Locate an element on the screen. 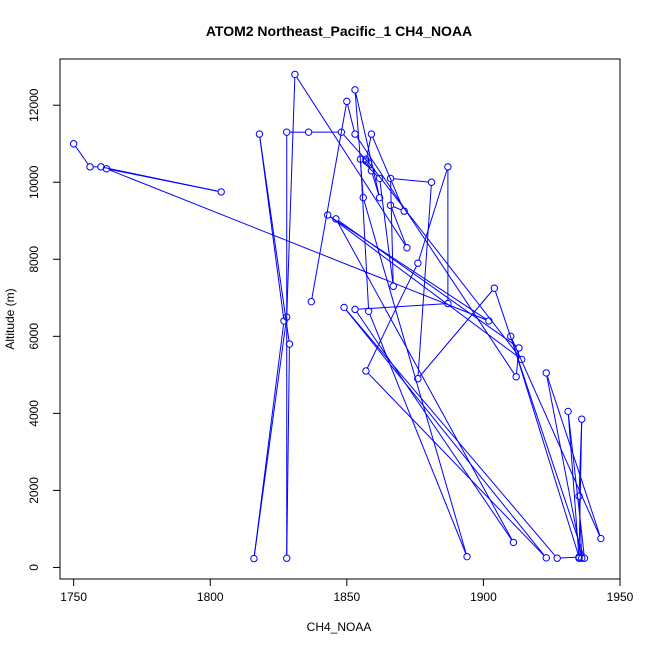 This screenshot has width=650, height=650. y-axis-label: Altitude (m) is located at coordinates (10, 318).